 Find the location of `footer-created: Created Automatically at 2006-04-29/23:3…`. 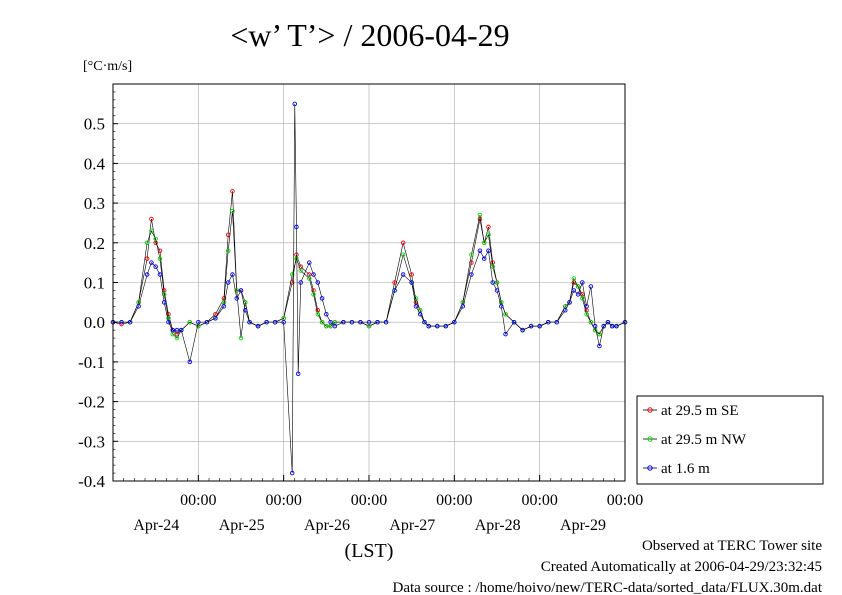

footer-created: Created Automatically at 2006-04-29/23:3… is located at coordinates (681, 567).